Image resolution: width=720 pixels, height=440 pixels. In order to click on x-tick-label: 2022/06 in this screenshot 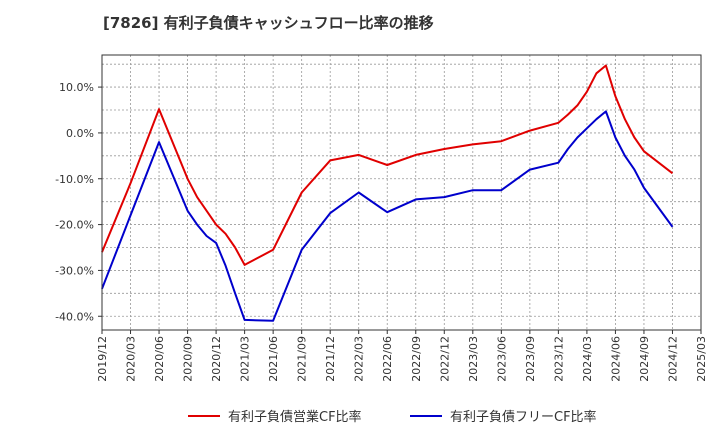, I will do `click(387, 359)`.